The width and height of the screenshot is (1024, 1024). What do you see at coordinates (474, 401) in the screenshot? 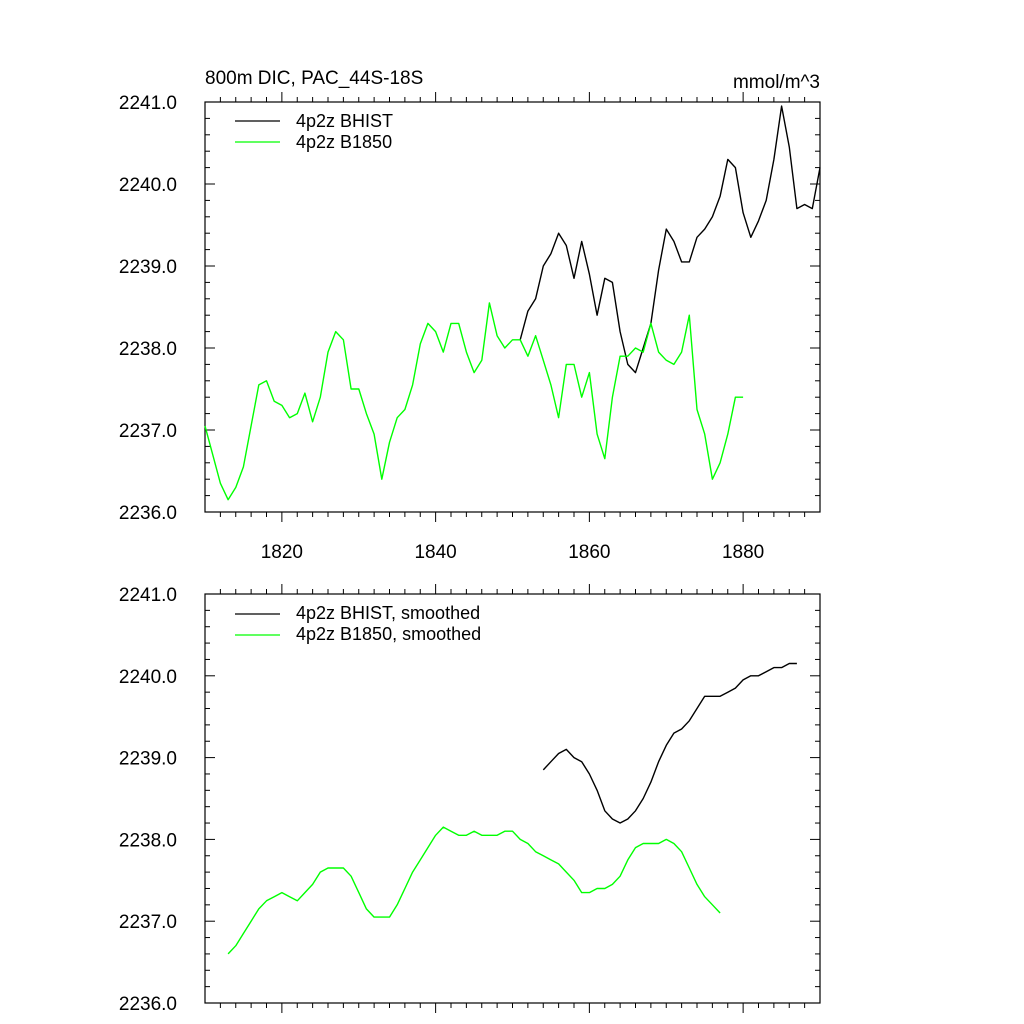
I see `series-line-4p2z-b1850` at bounding box center [474, 401].